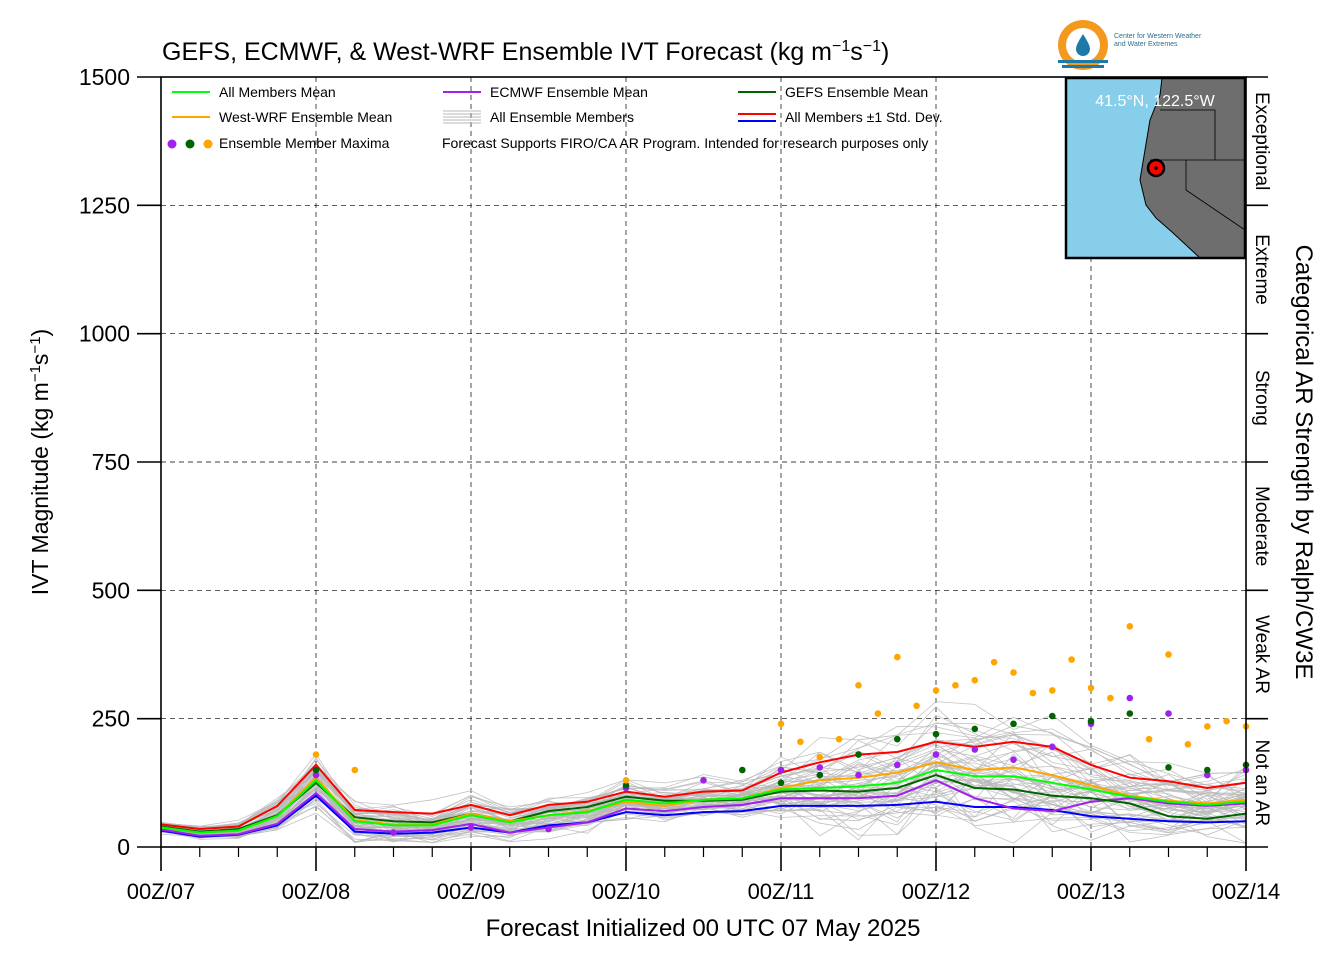  I want to click on series-line-ecmwf-mean, so click(703, 808).